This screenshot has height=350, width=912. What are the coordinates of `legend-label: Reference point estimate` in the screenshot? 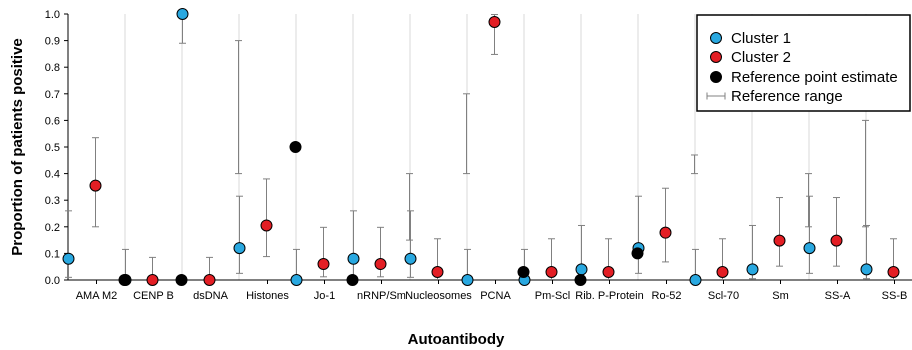 It's located at (814, 77).